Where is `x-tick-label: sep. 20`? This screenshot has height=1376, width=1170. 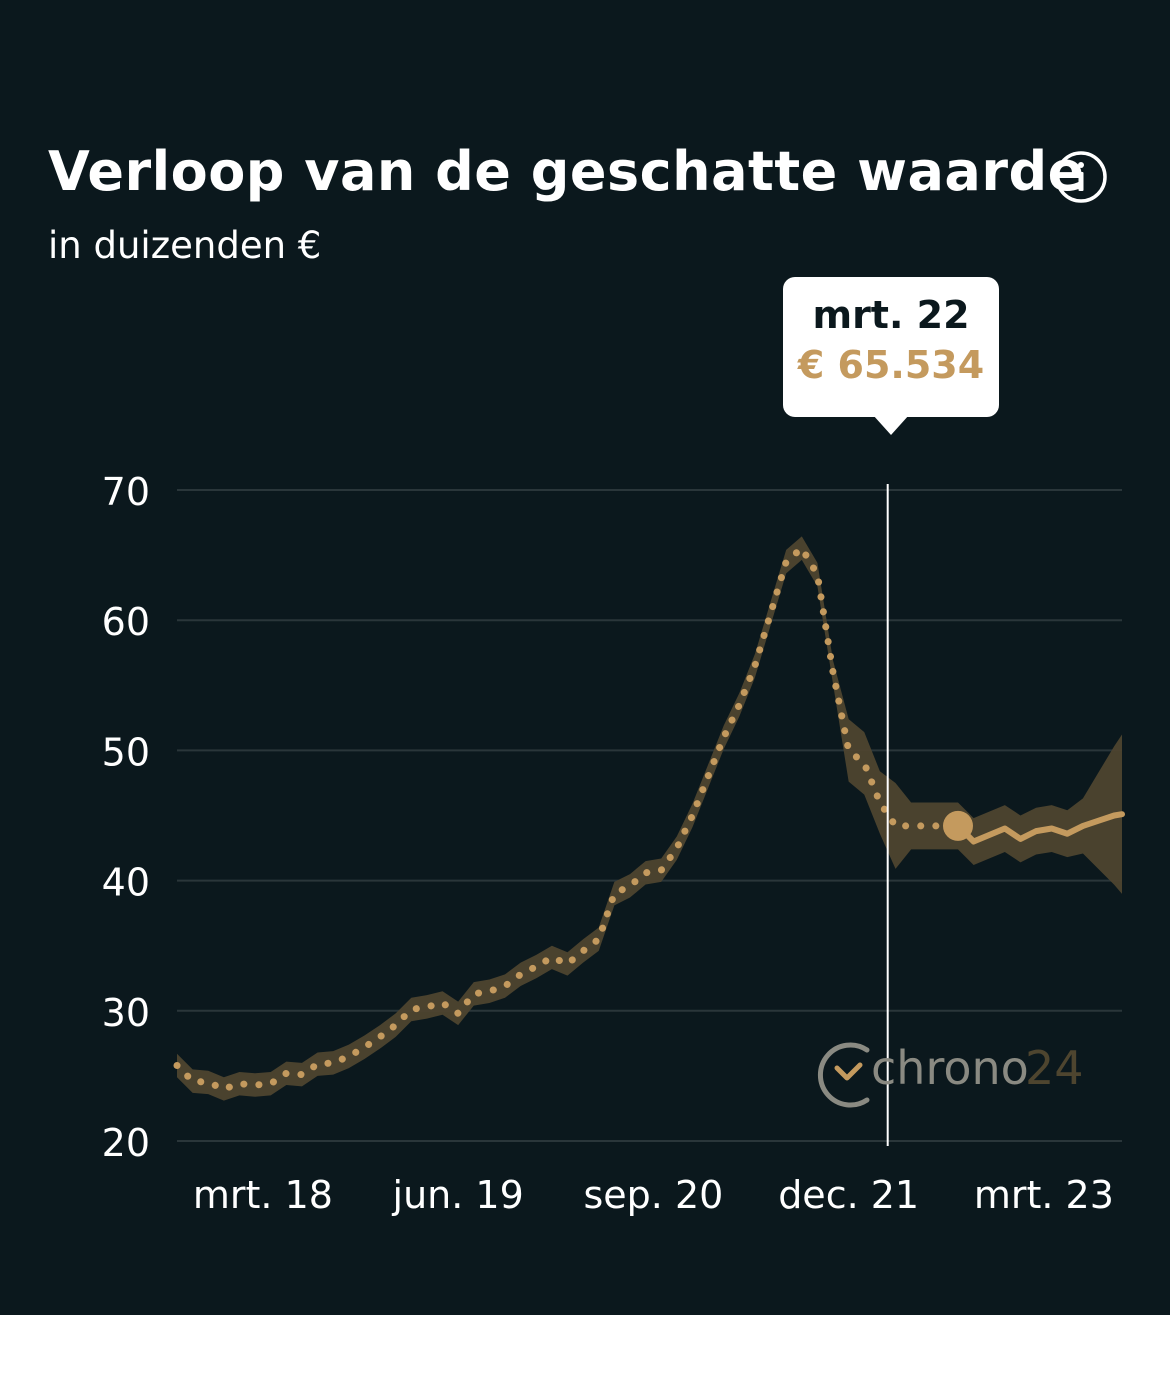 x-tick-label: sep. 20 is located at coordinates (653, 1195).